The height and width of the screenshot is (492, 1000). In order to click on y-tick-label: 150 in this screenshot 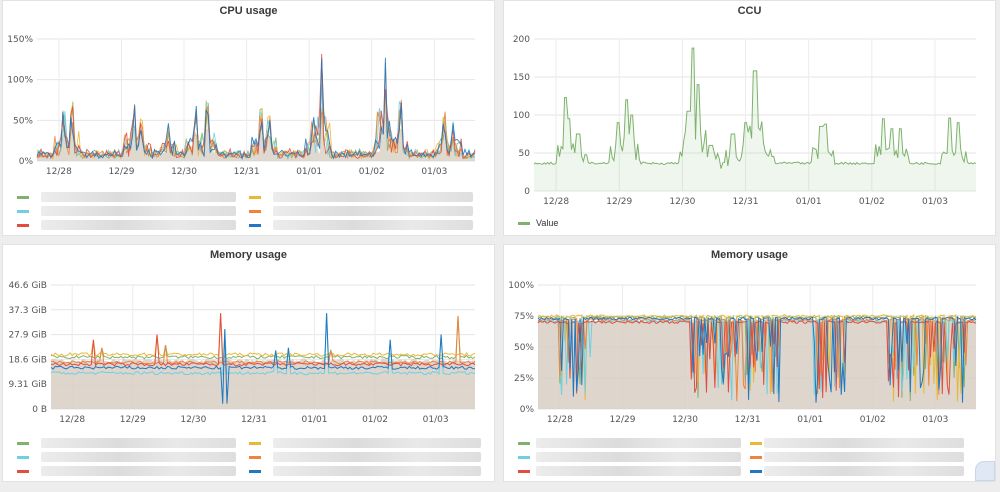, I will do `click(521, 78)`.